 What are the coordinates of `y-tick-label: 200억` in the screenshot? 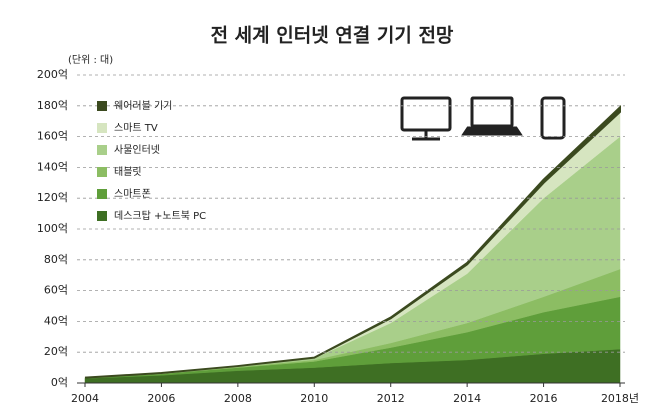 It's located at (52, 74).